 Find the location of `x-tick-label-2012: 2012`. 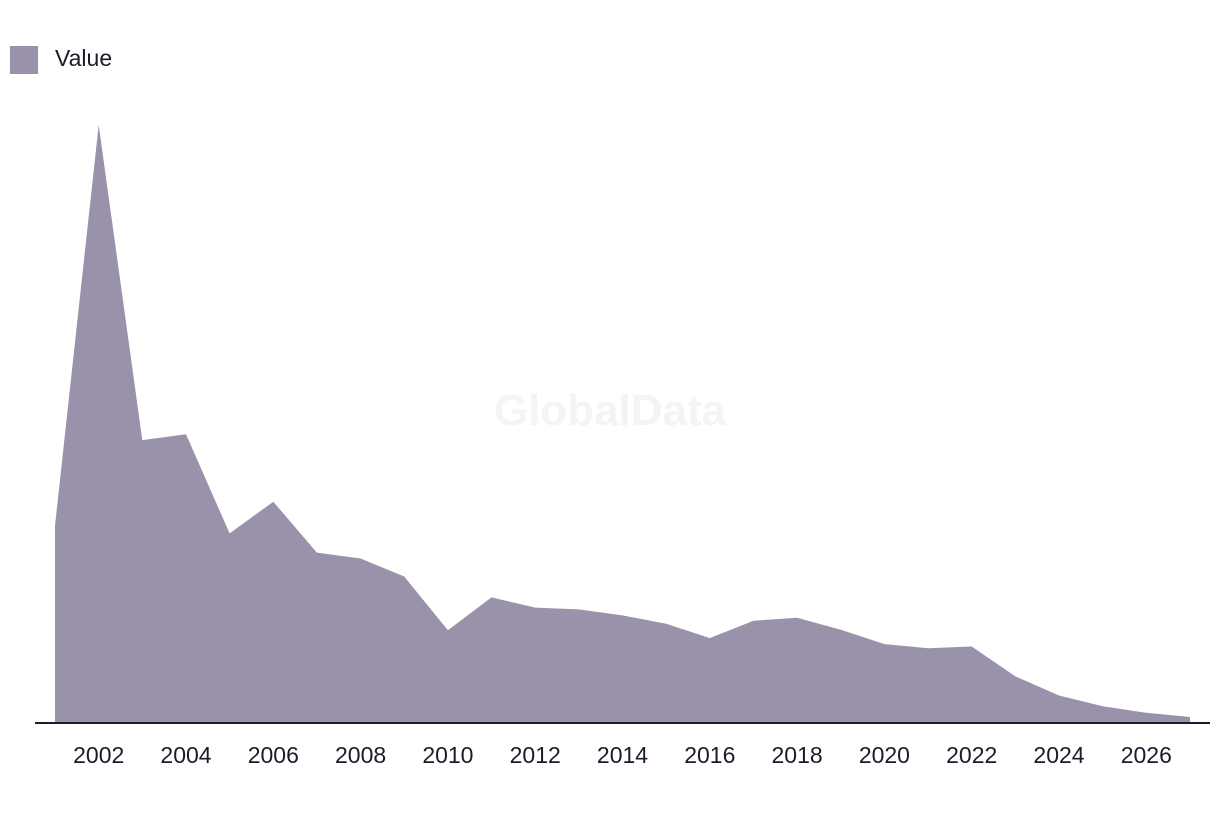

x-tick-label-2012: 2012 is located at coordinates (535, 755).